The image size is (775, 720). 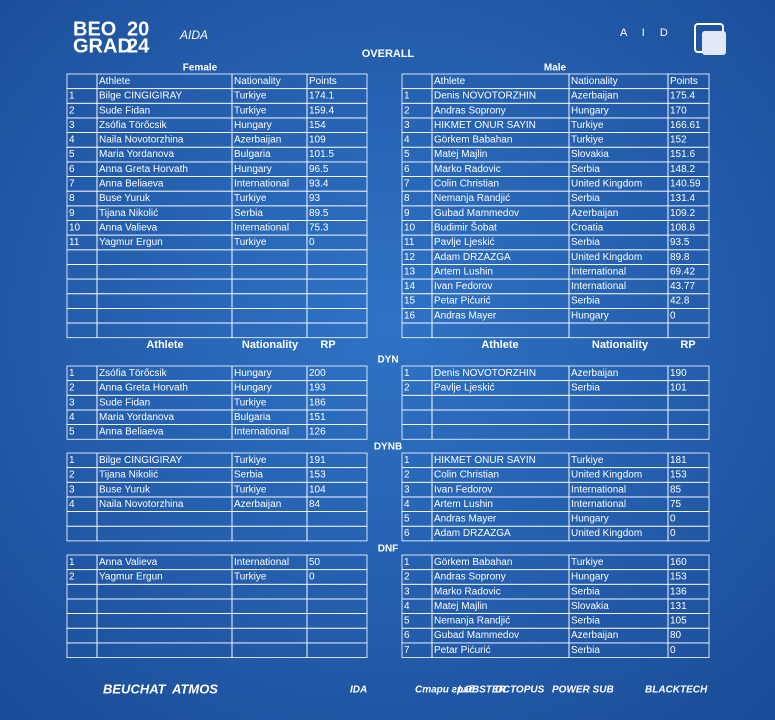 What do you see at coordinates (476, 635) in the screenshot?
I see `table-cell-text: Gubad Mammedov` at bounding box center [476, 635].